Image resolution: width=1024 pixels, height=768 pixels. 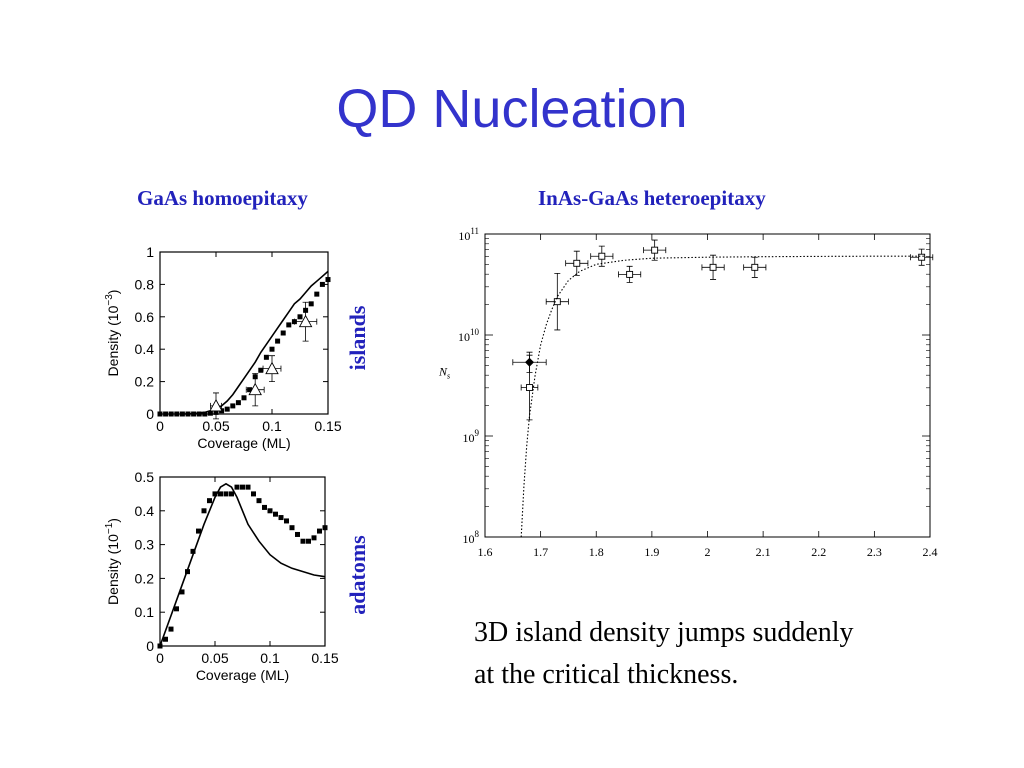 I want to click on y-axis-label-text: Density (10, so click(x=113, y=340).